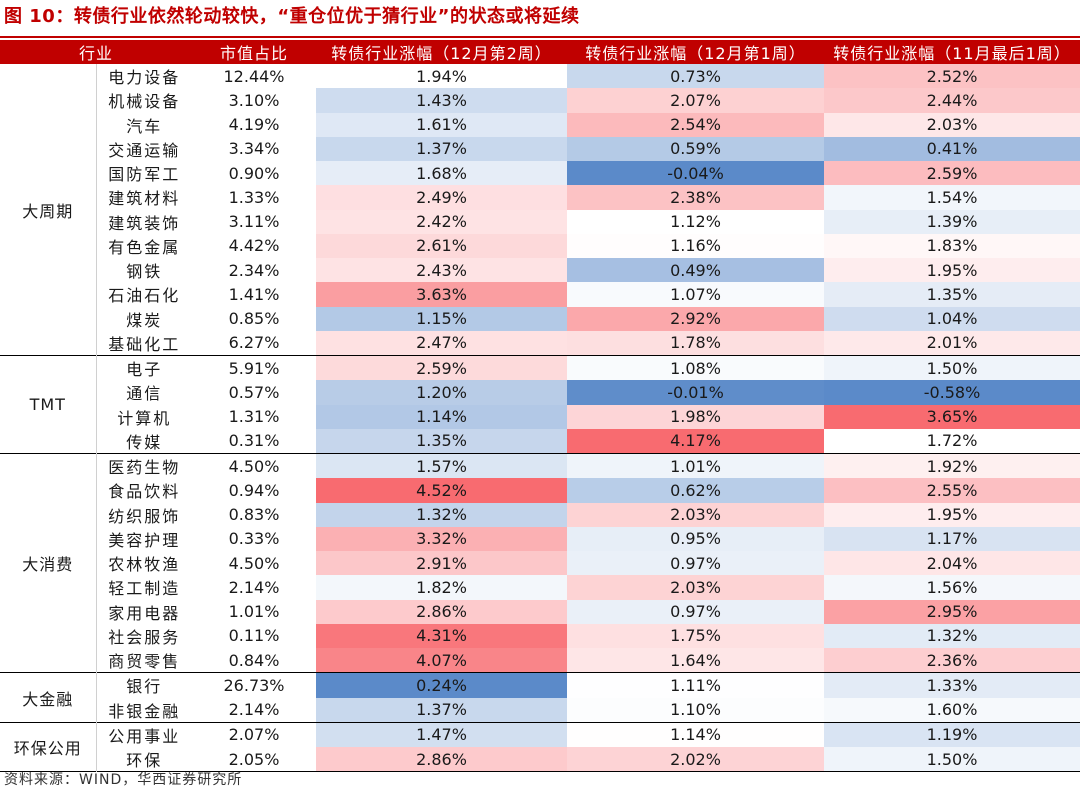  I want to click on return-cell-week-3: 2.01%, so click(952, 343).